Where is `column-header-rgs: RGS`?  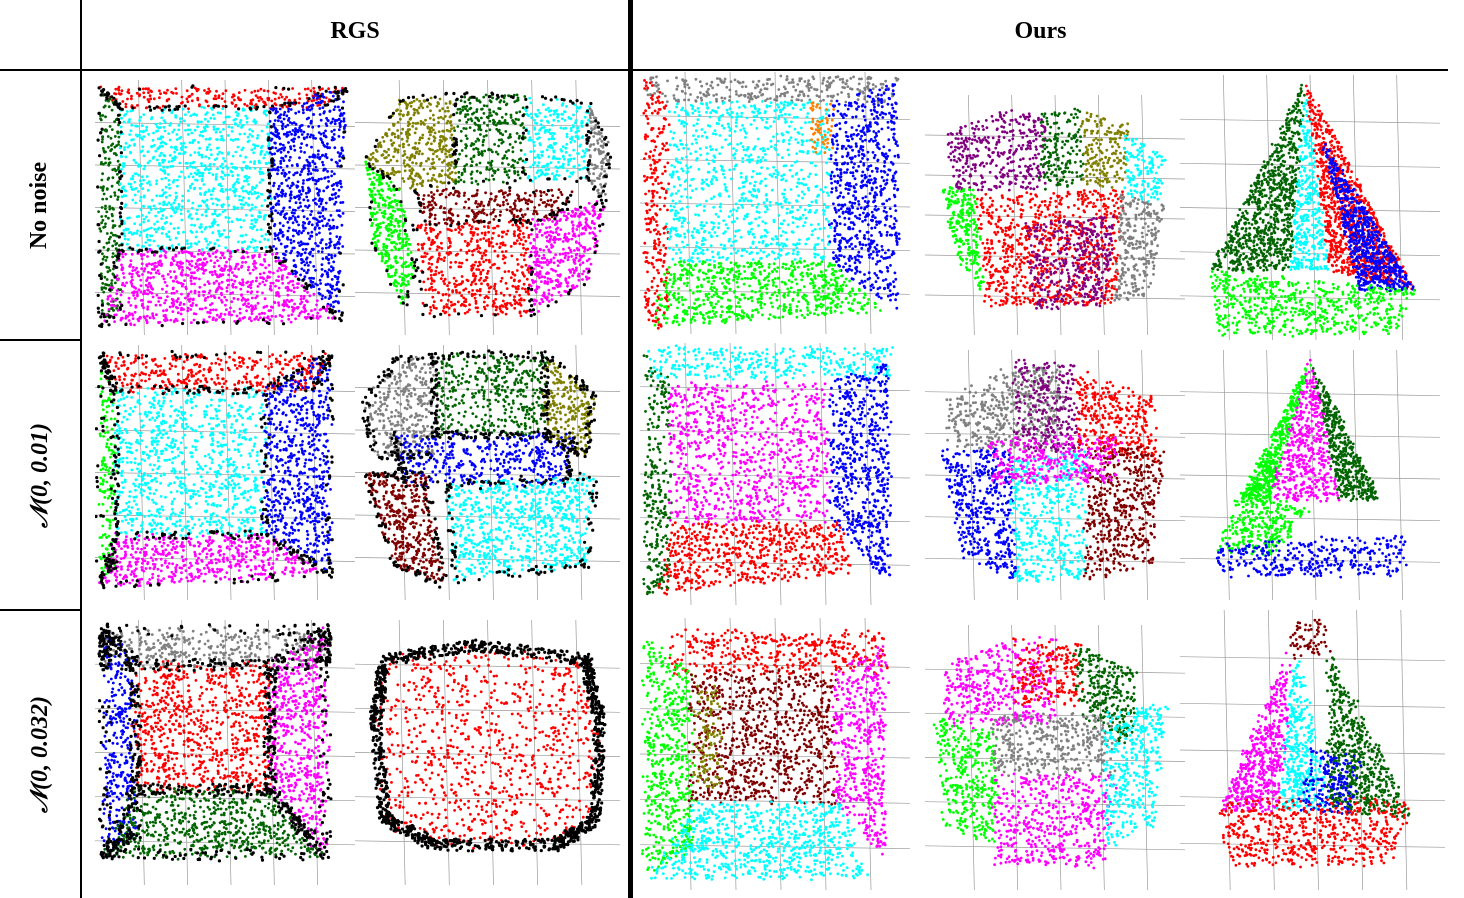 column-header-rgs: RGS is located at coordinates (355, 31).